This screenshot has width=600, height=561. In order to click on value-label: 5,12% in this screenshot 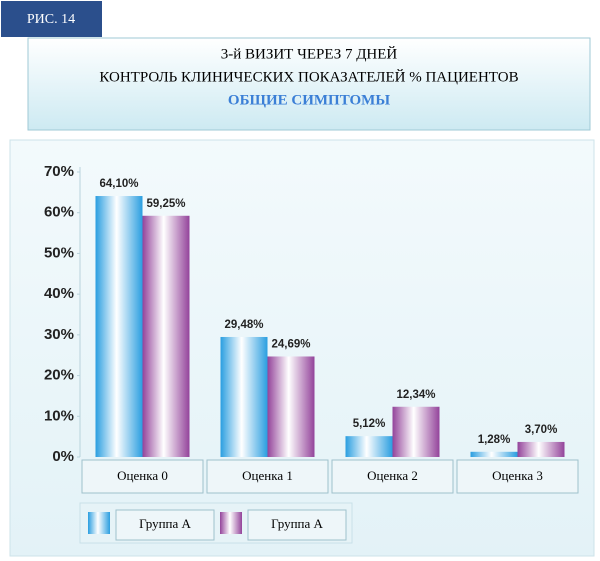, I will do `click(369, 424)`.